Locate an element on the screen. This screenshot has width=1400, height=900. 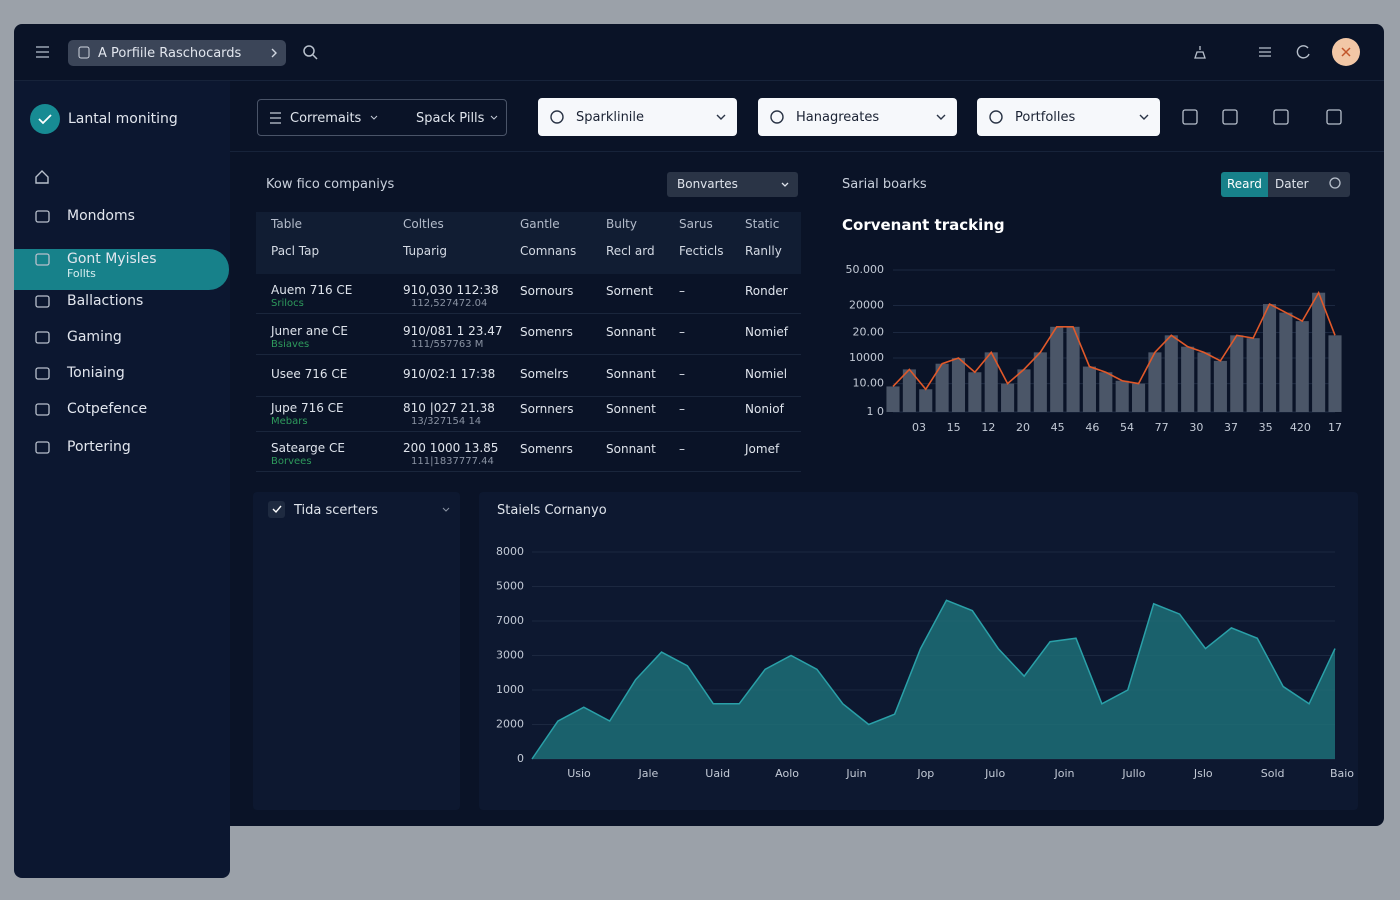
label: Lantal moniting is located at coordinates (123, 118).